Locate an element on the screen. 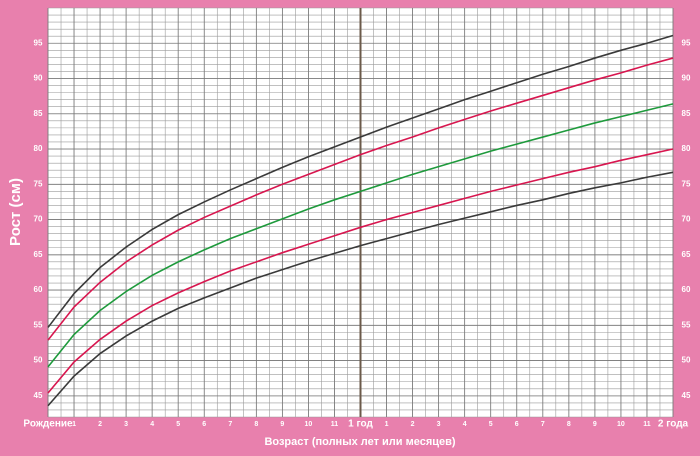  x-tick-label: Рождение is located at coordinates (48, 424).